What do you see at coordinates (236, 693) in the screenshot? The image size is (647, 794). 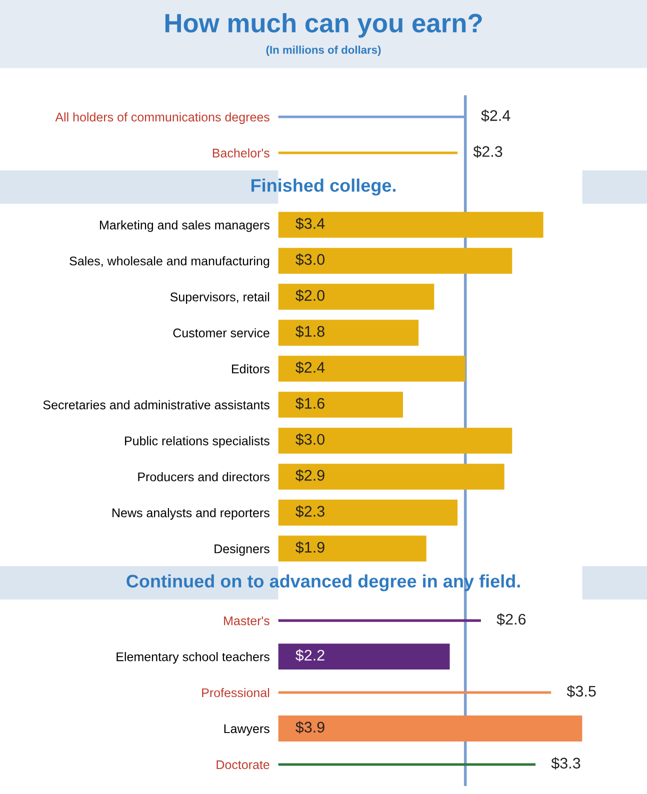 I see `y-tick-label: Professional` at bounding box center [236, 693].